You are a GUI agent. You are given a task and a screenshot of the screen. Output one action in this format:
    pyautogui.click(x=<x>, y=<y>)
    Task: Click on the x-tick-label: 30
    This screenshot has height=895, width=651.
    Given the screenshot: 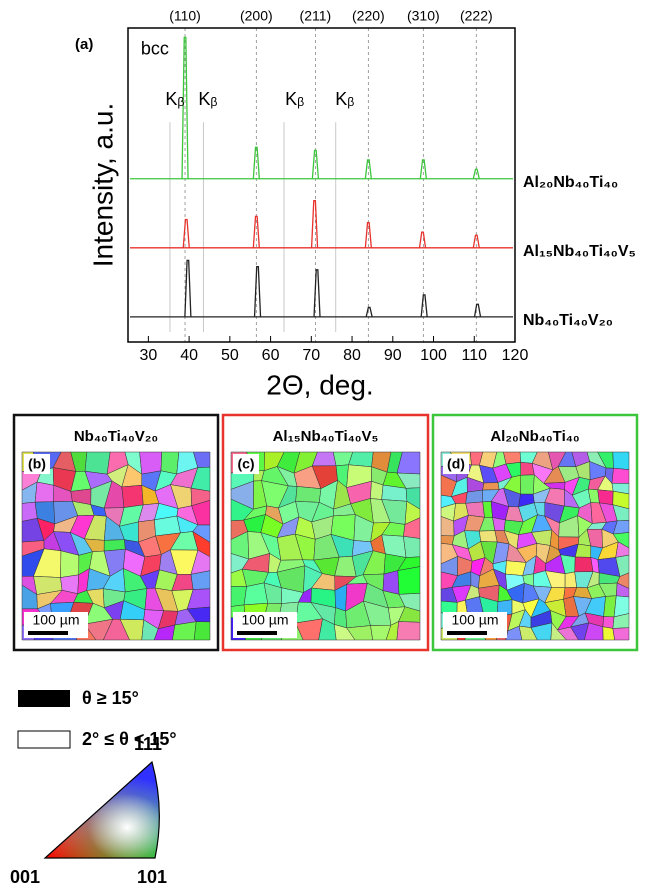 What is the action you would take?
    pyautogui.click(x=148, y=355)
    